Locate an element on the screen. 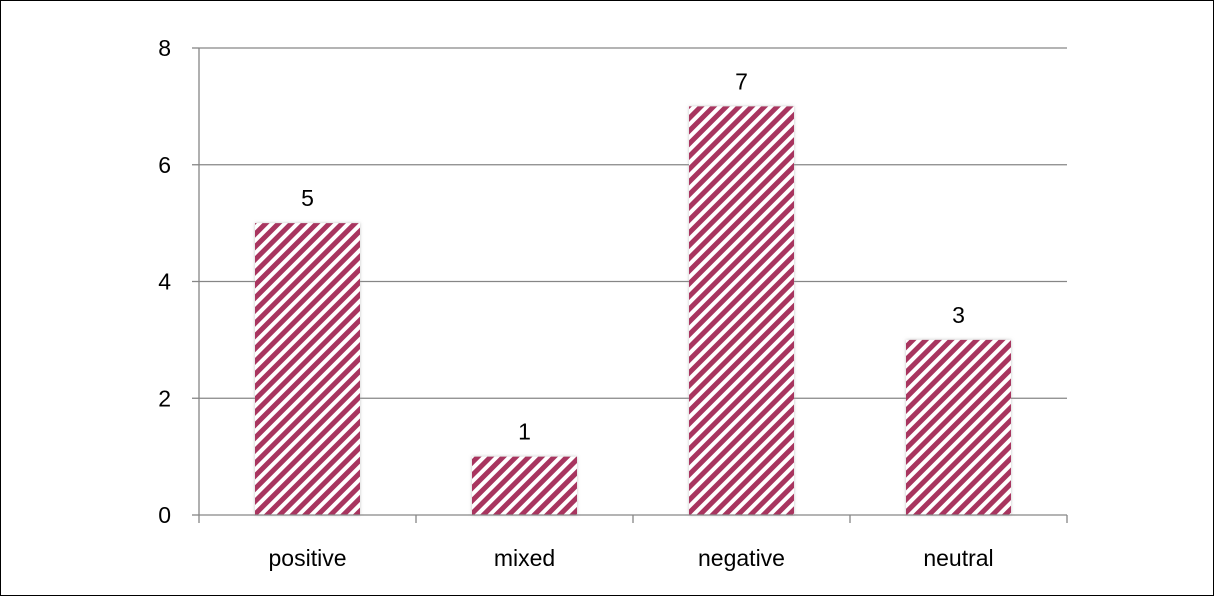  bar-neutral is located at coordinates (958, 427).